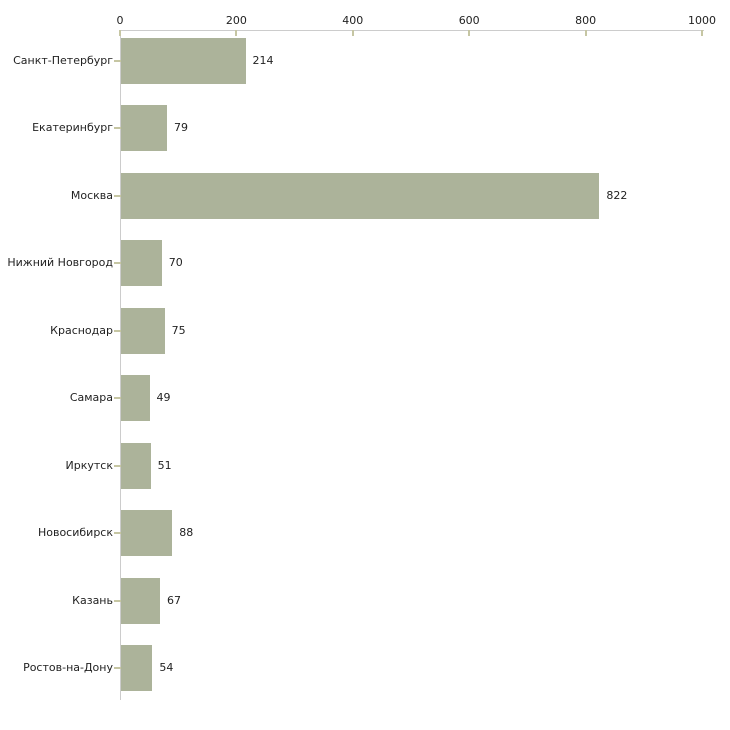 Image resolution: width=730 pixels, height=730 pixels. What do you see at coordinates (236, 20) in the screenshot?
I see `x-tick-label: 200` at bounding box center [236, 20].